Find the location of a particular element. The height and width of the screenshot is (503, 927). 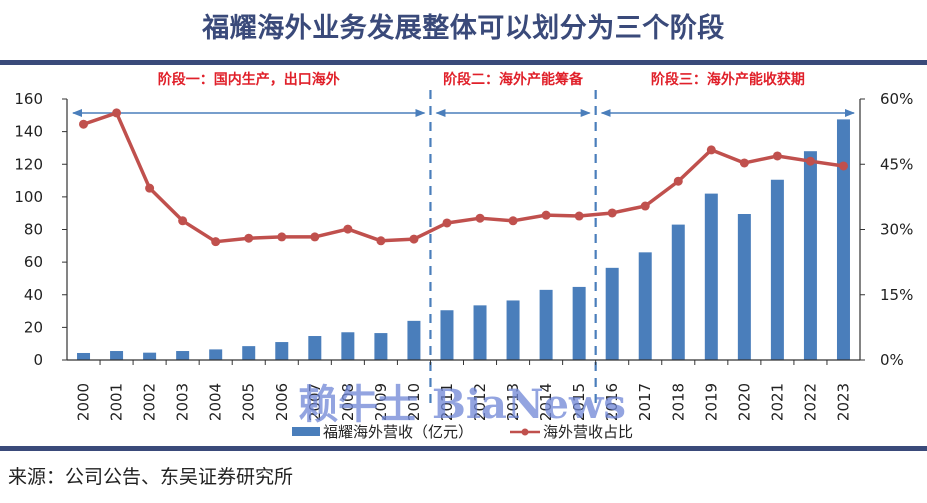

bar-2003 is located at coordinates (183, 355).